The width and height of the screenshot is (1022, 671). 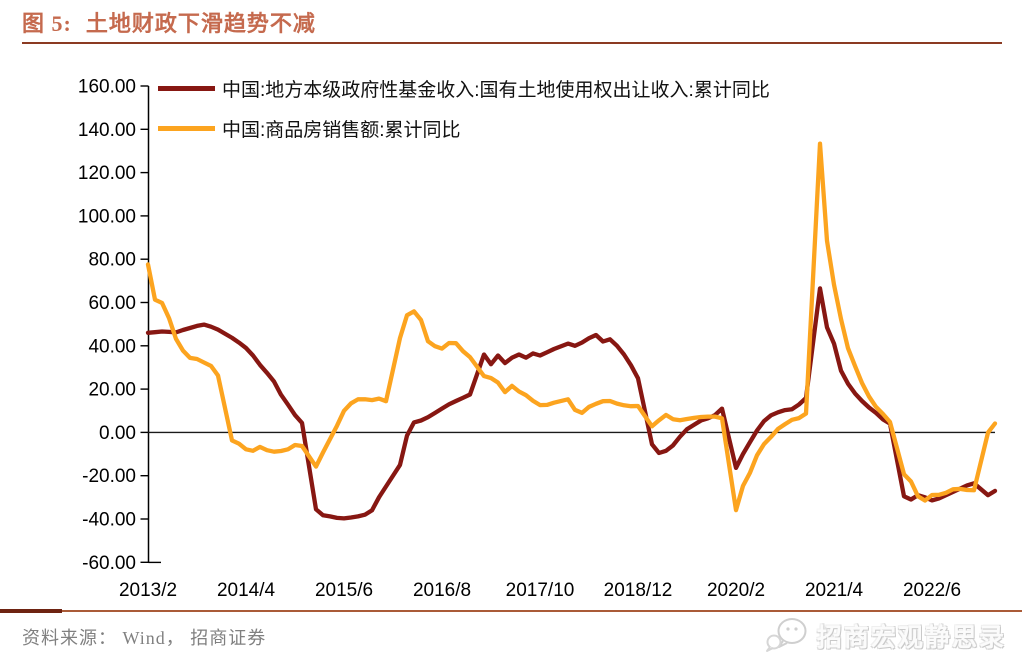 What do you see at coordinates (512, 43) in the screenshot?
I see `title-underline` at bounding box center [512, 43].